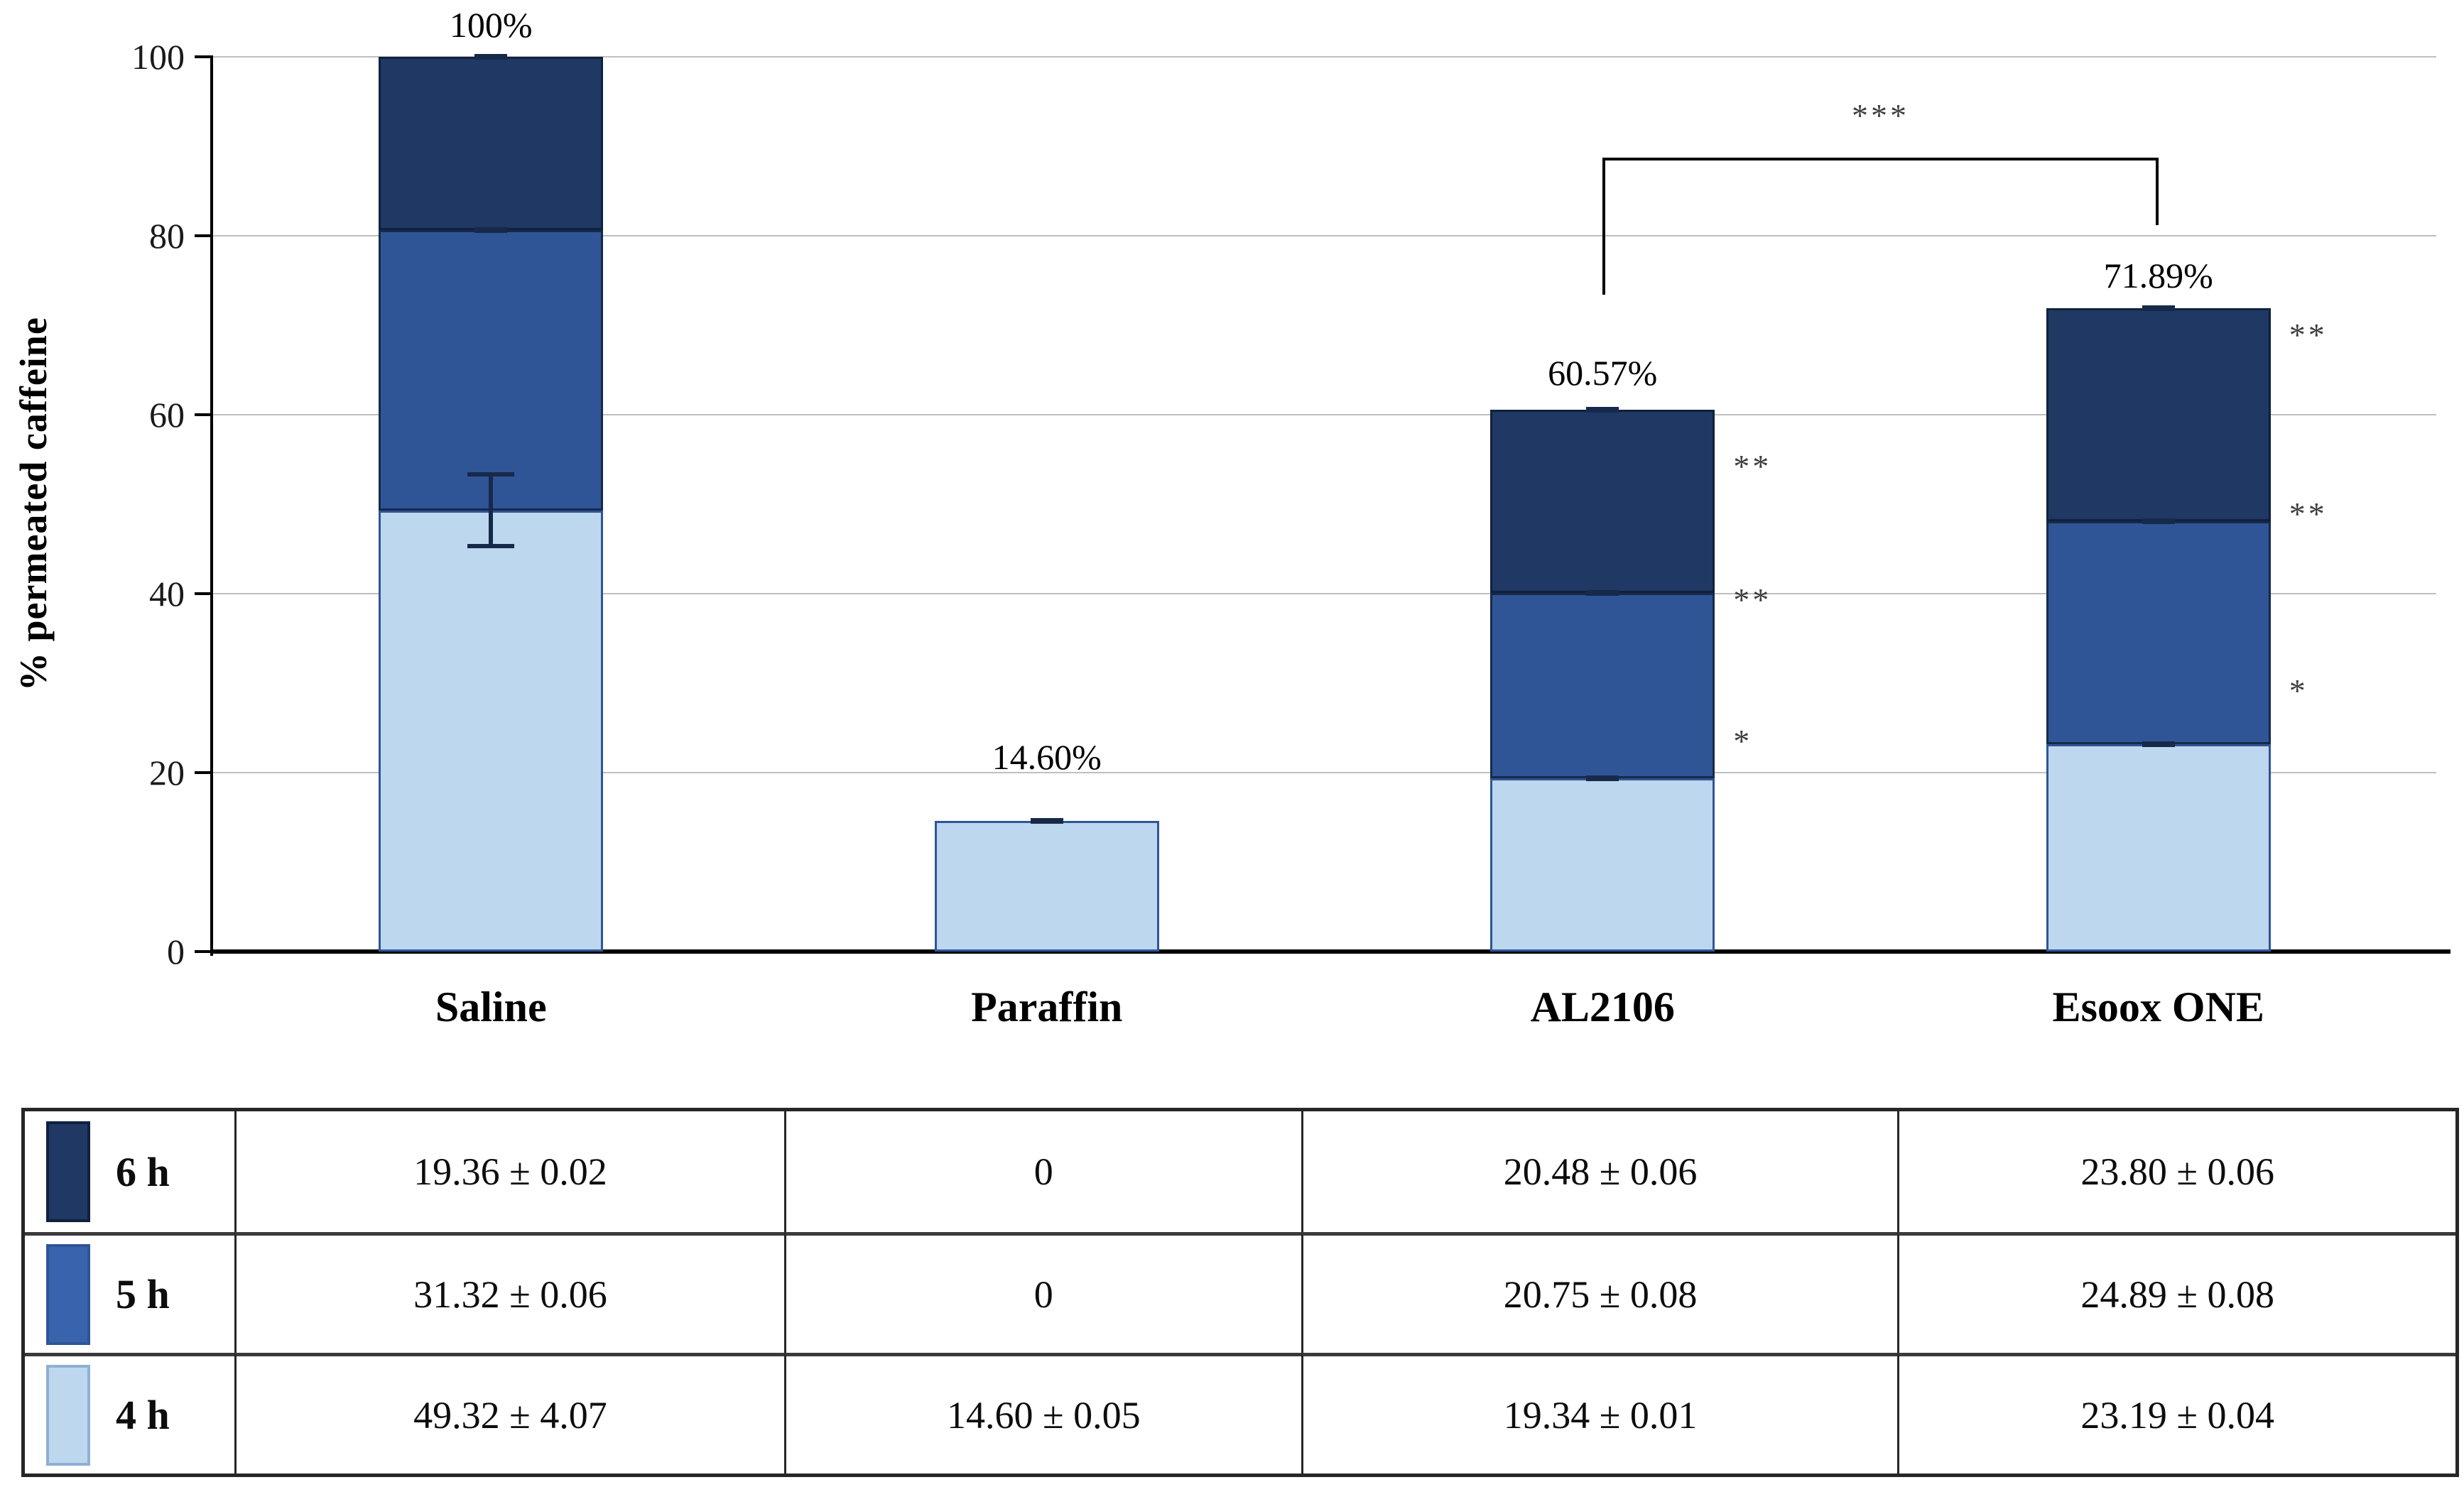  What do you see at coordinates (2158, 1007) in the screenshot?
I see `category-label-Esoox-ONE: Esoox ONE` at bounding box center [2158, 1007].